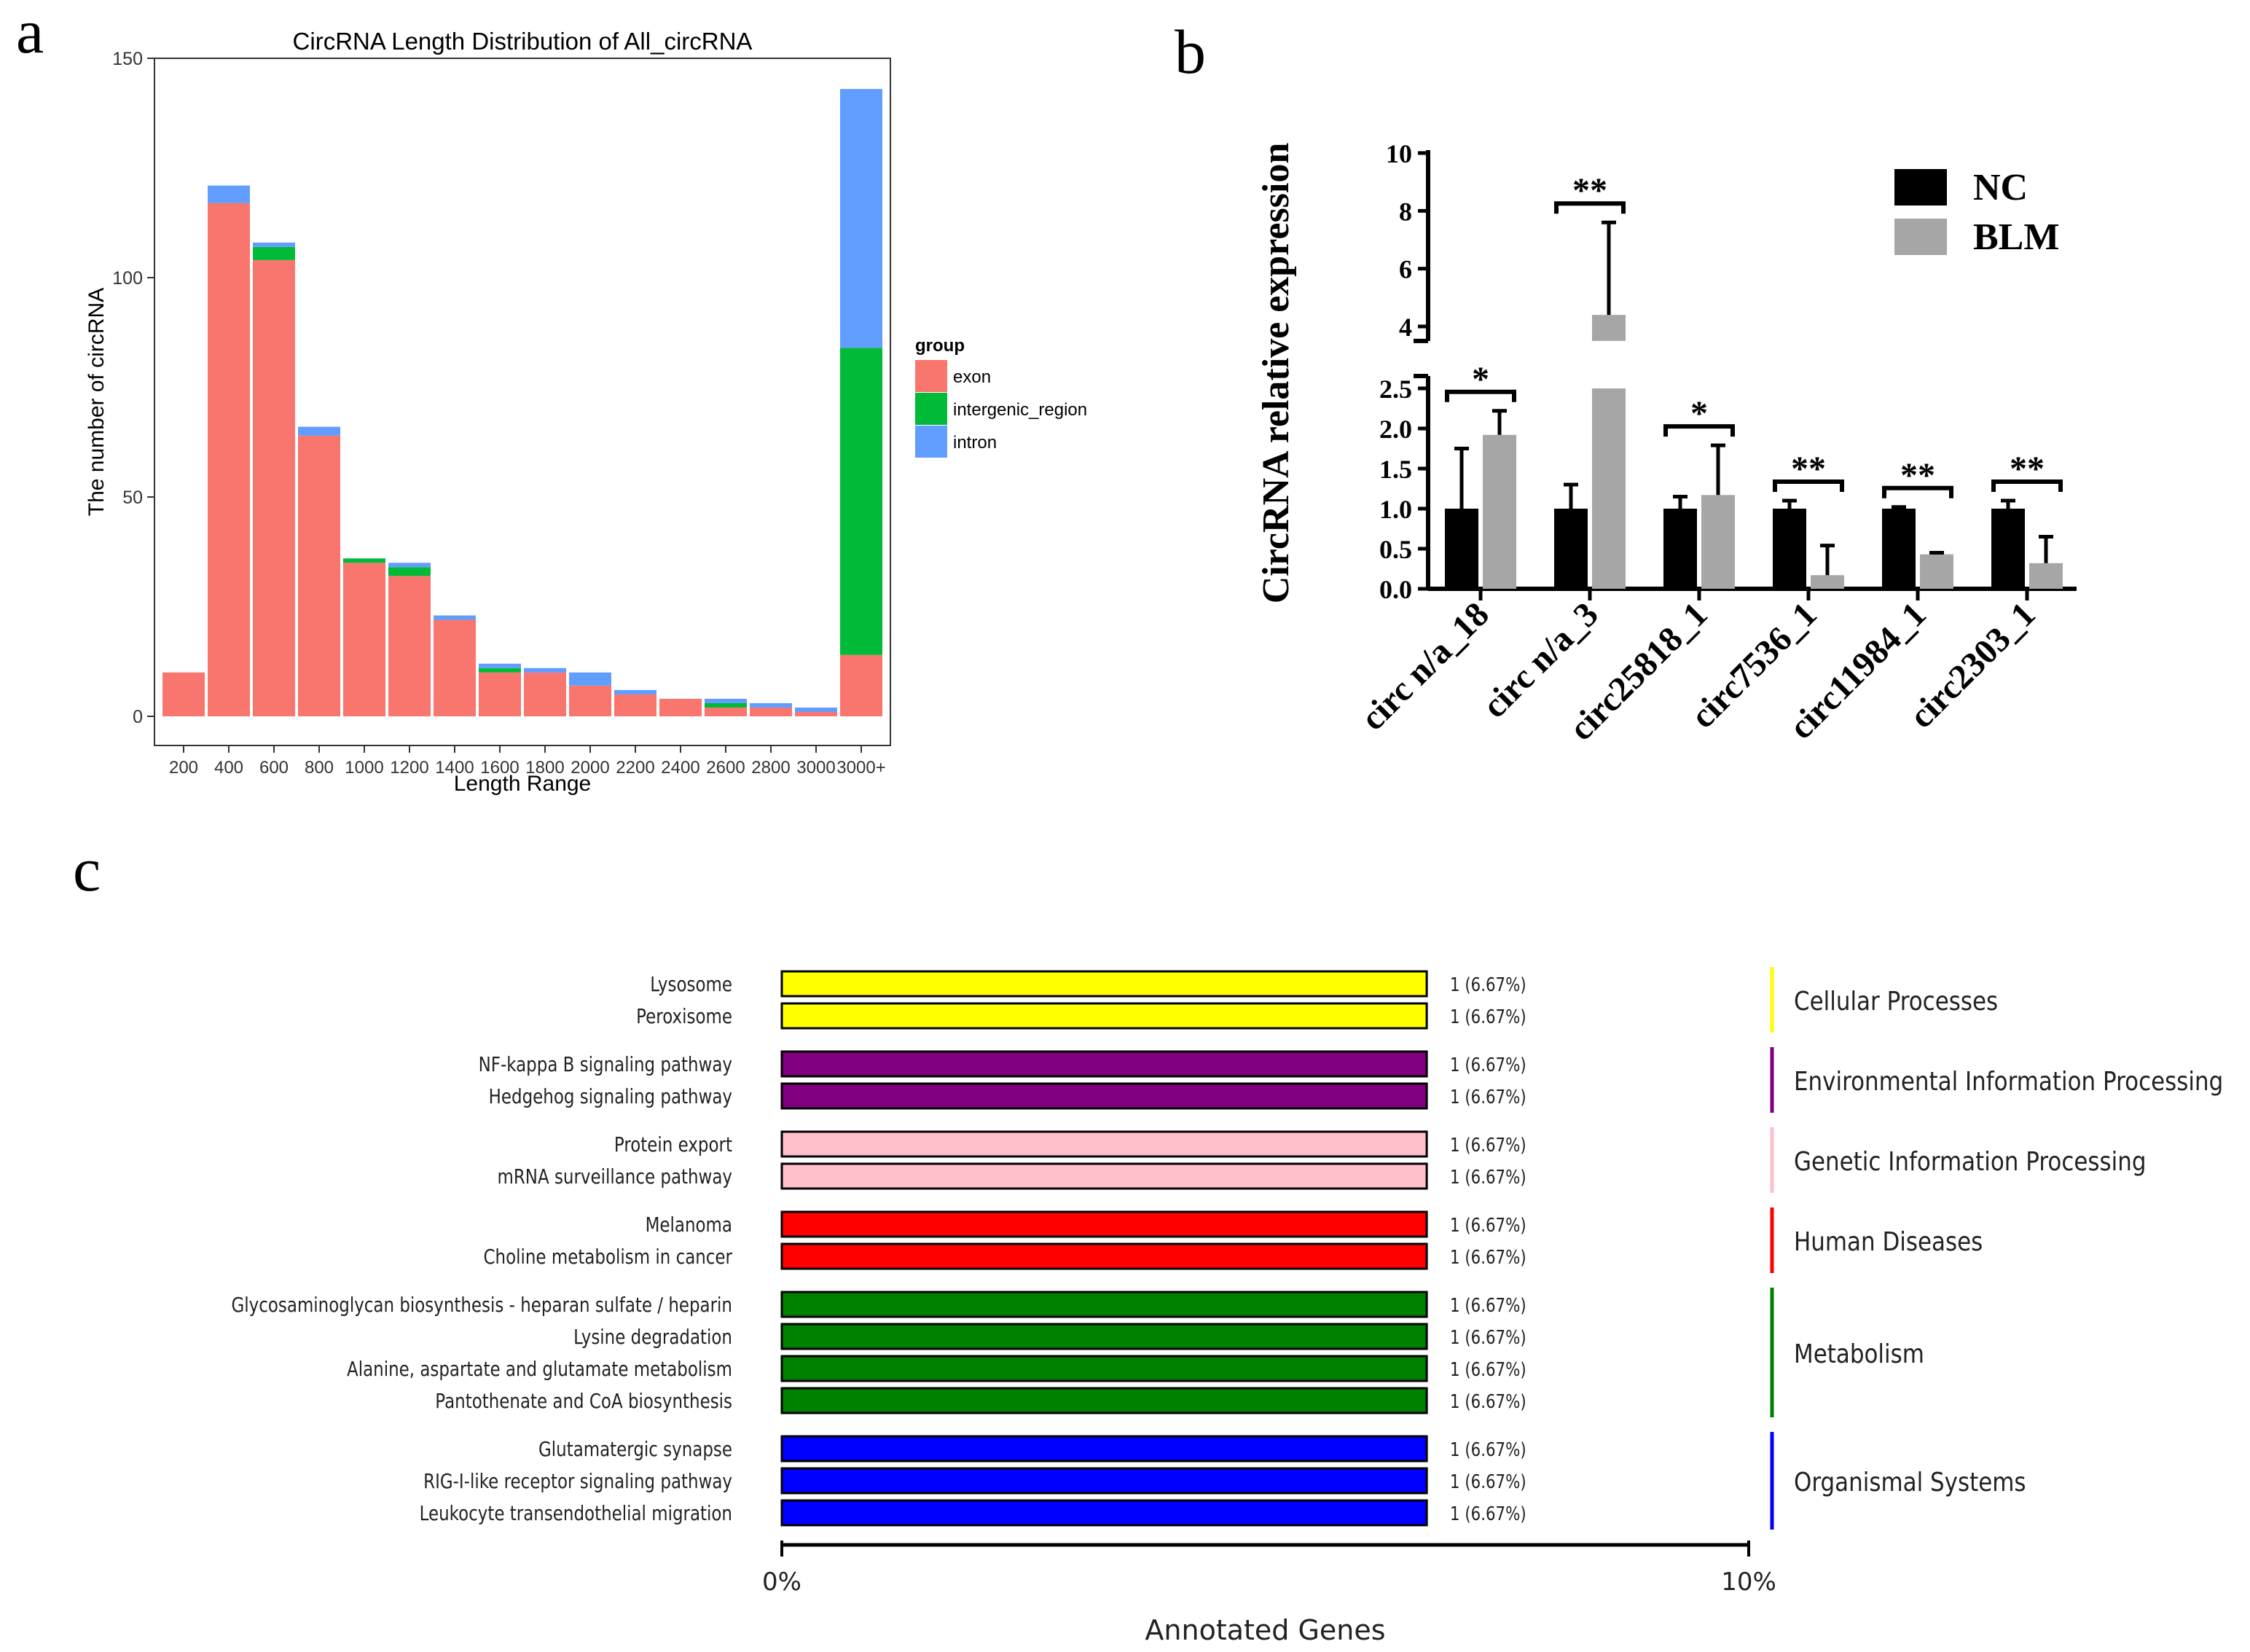 Image resolution: width=2250 pixels, height=1652 pixels. Describe the element at coordinates (1399, 153) in the screenshot. I see `y-tick-label-upper: 10` at that location.